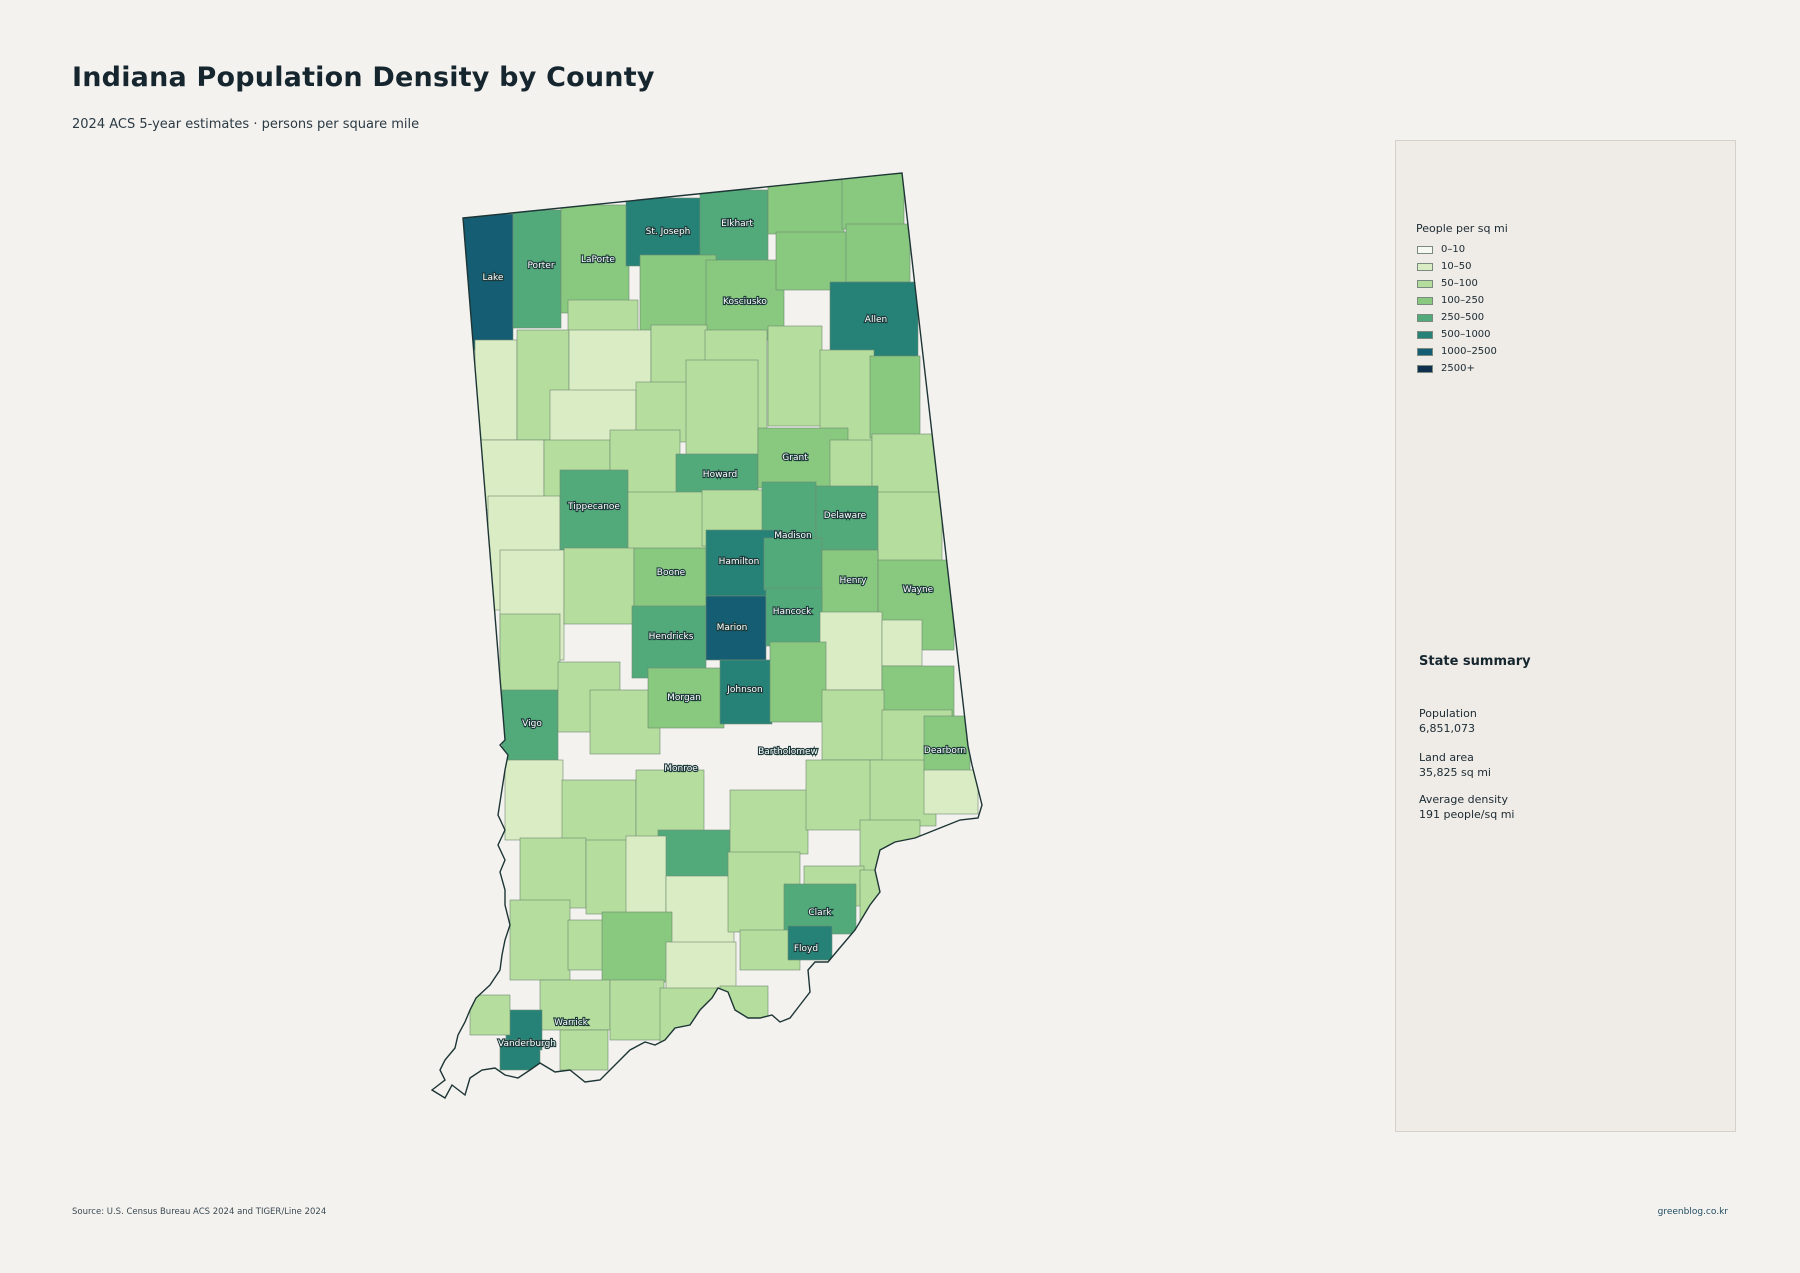 Image resolution: width=1800 pixels, height=1273 pixels. I want to click on county-label: Monroe, so click(681, 769).